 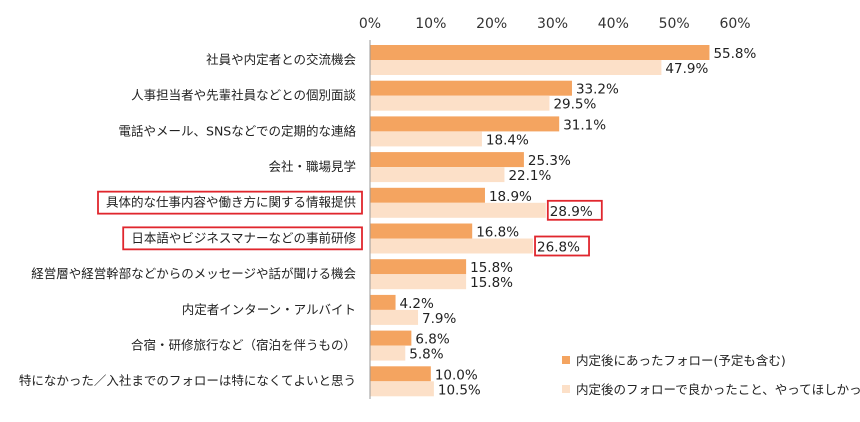 What do you see at coordinates (269, 309) in the screenshot?
I see `category-label: 内定者インターン・アルバイト` at bounding box center [269, 309].